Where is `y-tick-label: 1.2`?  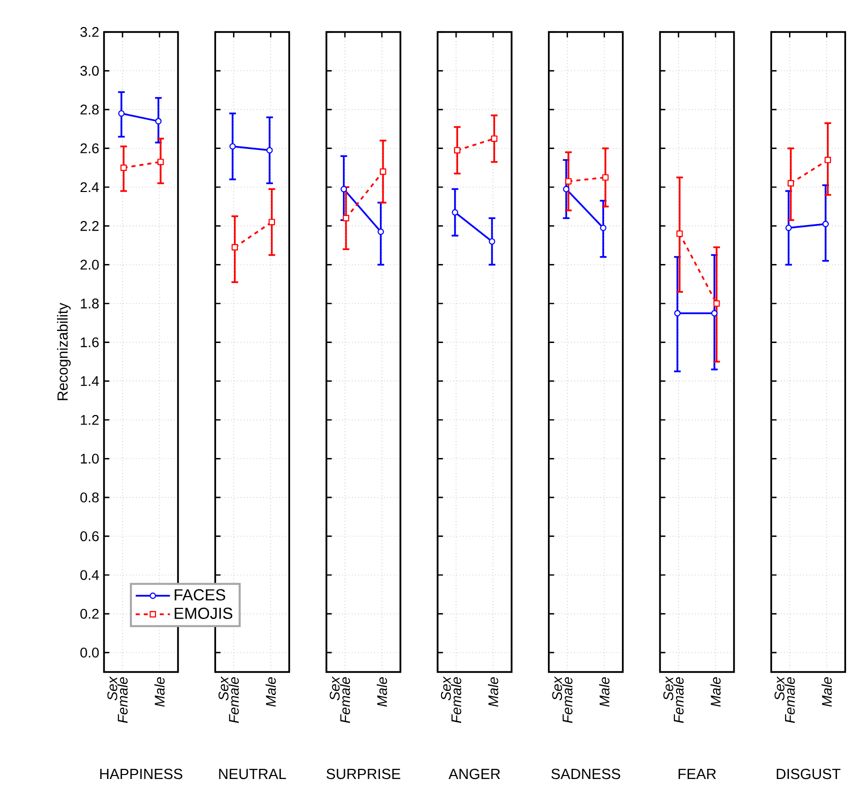
y-tick-label: 1.2 is located at coordinates (89, 419).